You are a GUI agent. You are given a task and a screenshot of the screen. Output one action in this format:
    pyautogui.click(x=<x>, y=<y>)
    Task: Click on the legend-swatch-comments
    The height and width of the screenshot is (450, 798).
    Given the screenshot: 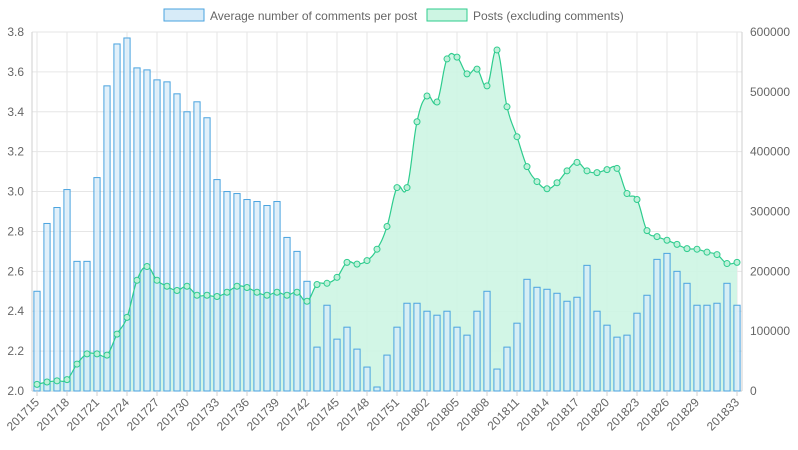 What is the action you would take?
    pyautogui.click(x=184, y=15)
    